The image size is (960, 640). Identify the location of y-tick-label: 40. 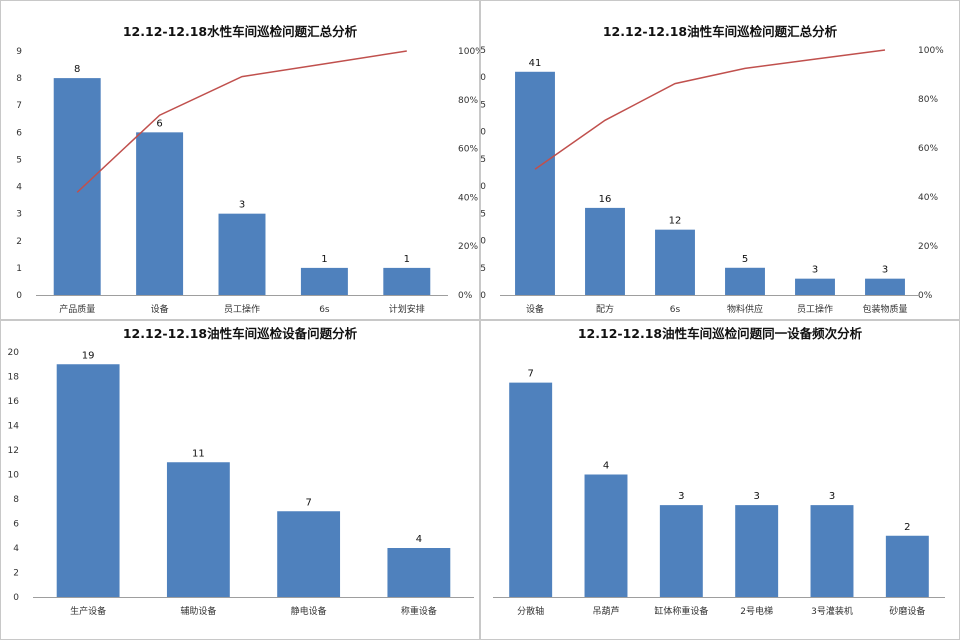
(483, 78).